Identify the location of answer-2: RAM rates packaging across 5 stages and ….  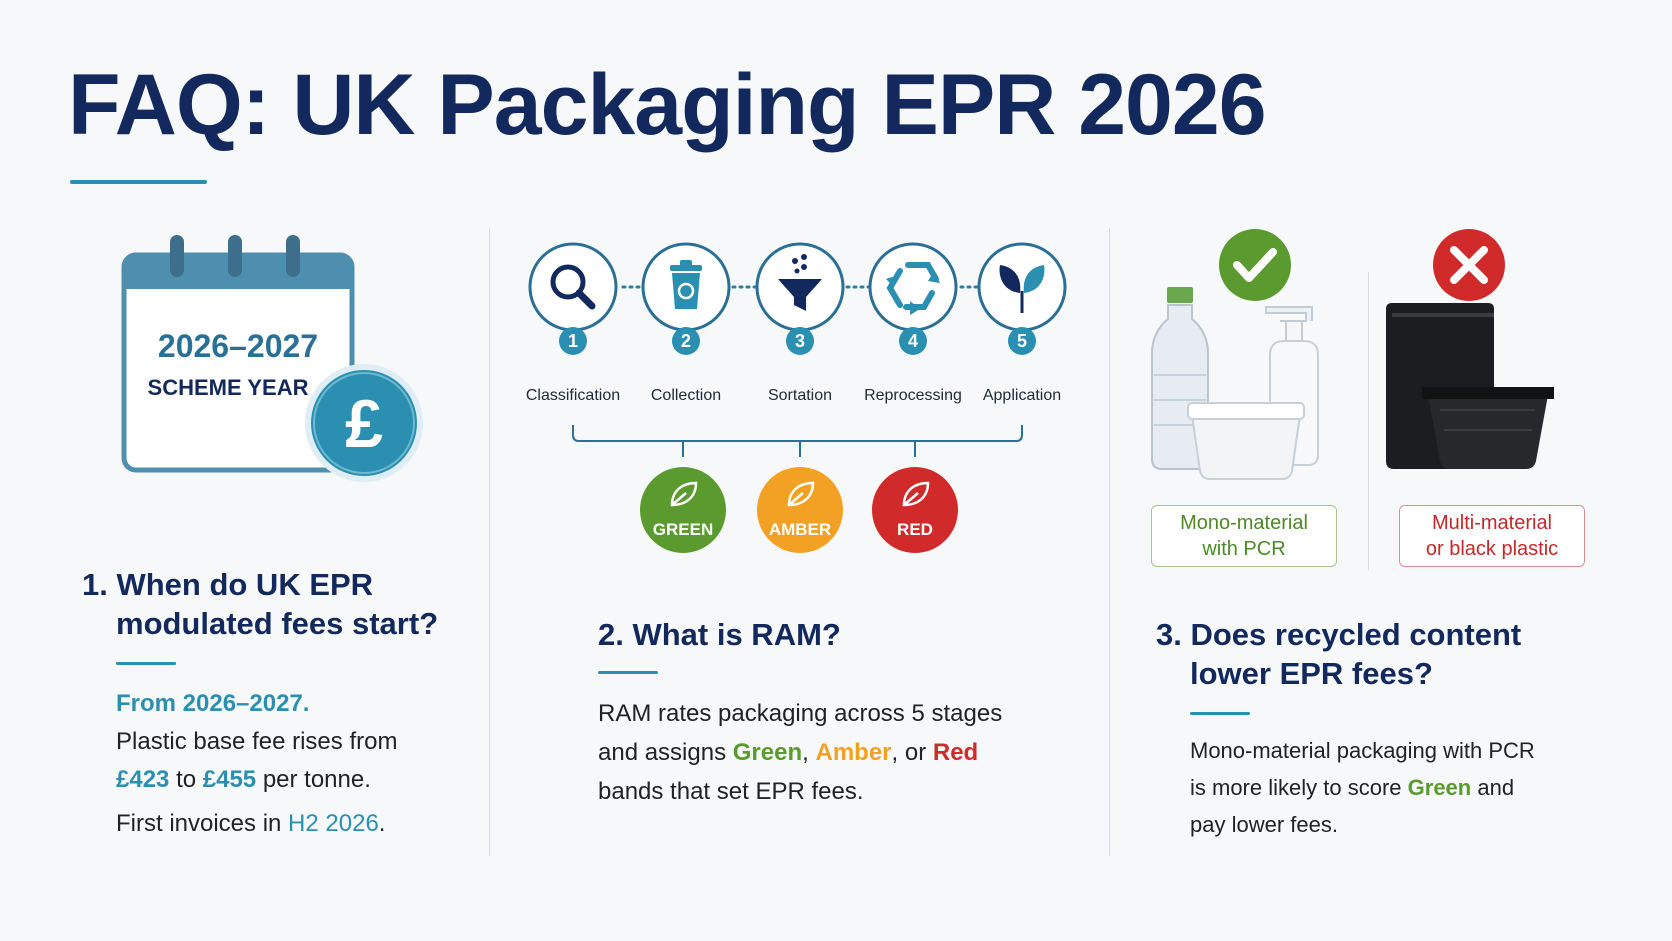
(800, 752).